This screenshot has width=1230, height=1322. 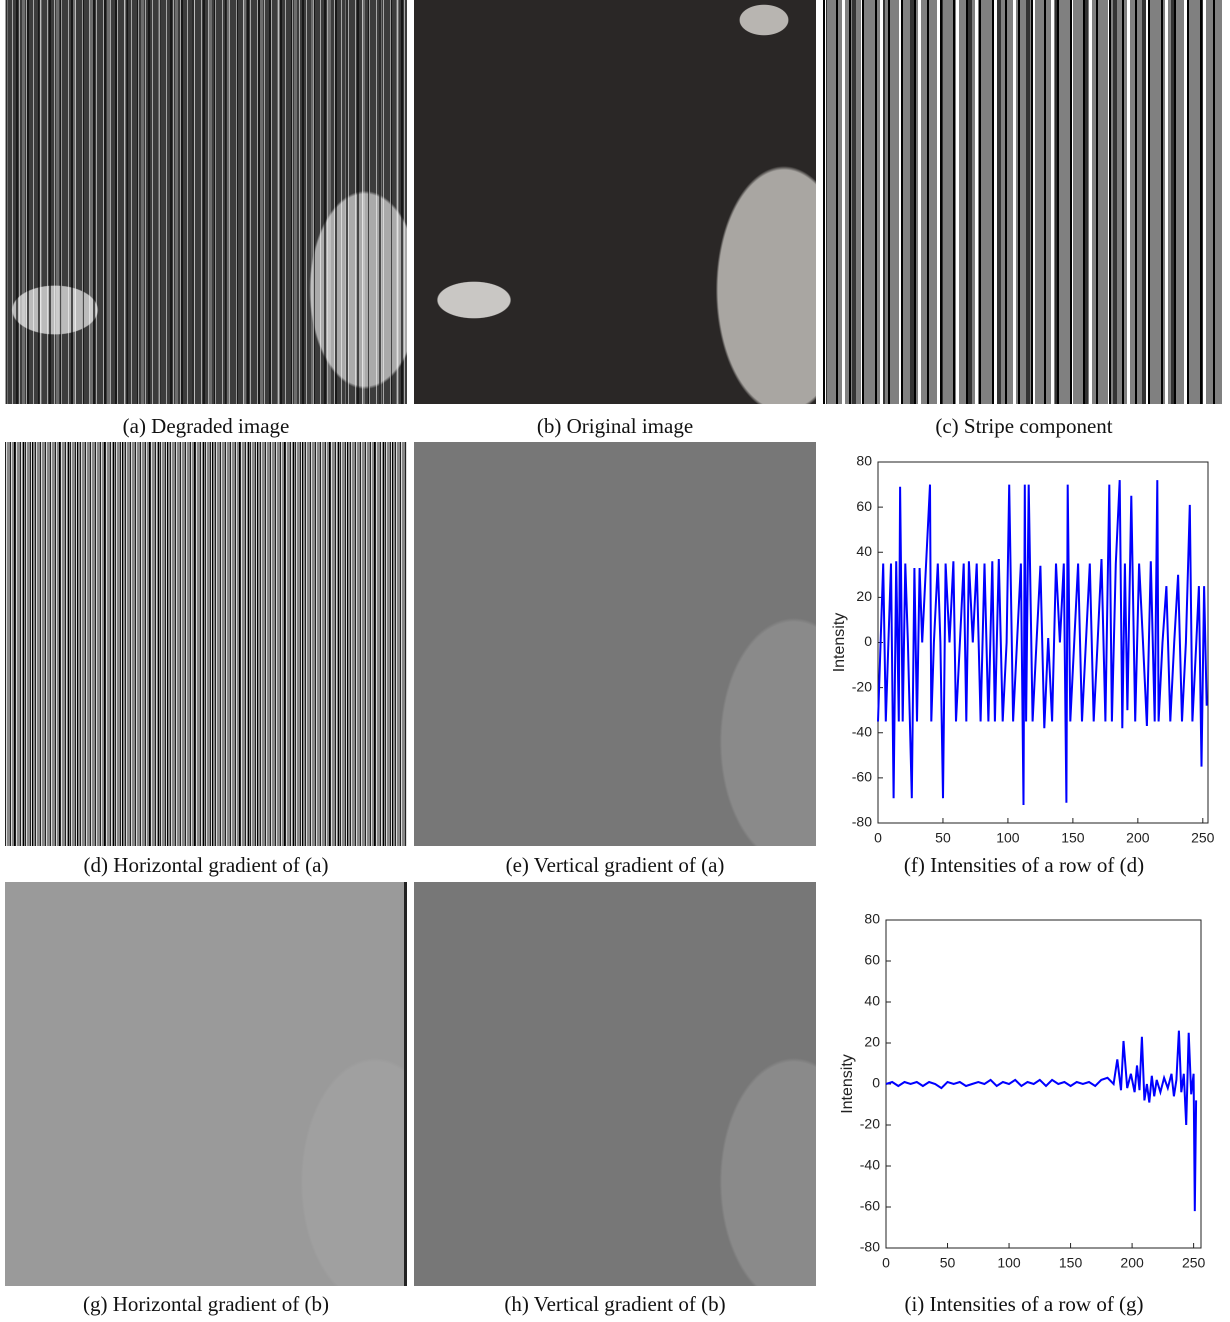 What do you see at coordinates (615, 426) in the screenshot?
I see `caption: (b) Original image` at bounding box center [615, 426].